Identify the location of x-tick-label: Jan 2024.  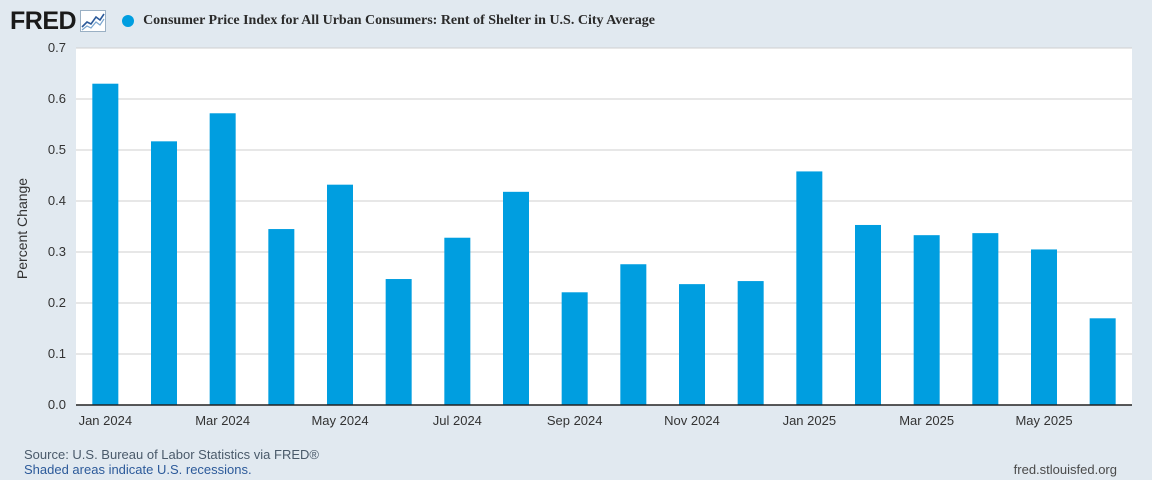
(106, 420).